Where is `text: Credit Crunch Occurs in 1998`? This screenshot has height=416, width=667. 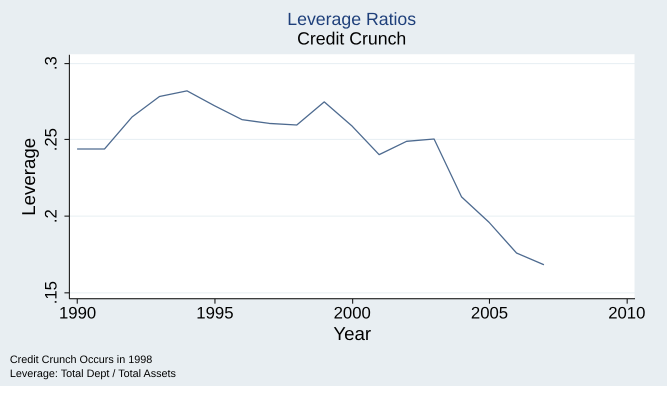 text: Credit Crunch Occurs in 1998 is located at coordinates (81, 360).